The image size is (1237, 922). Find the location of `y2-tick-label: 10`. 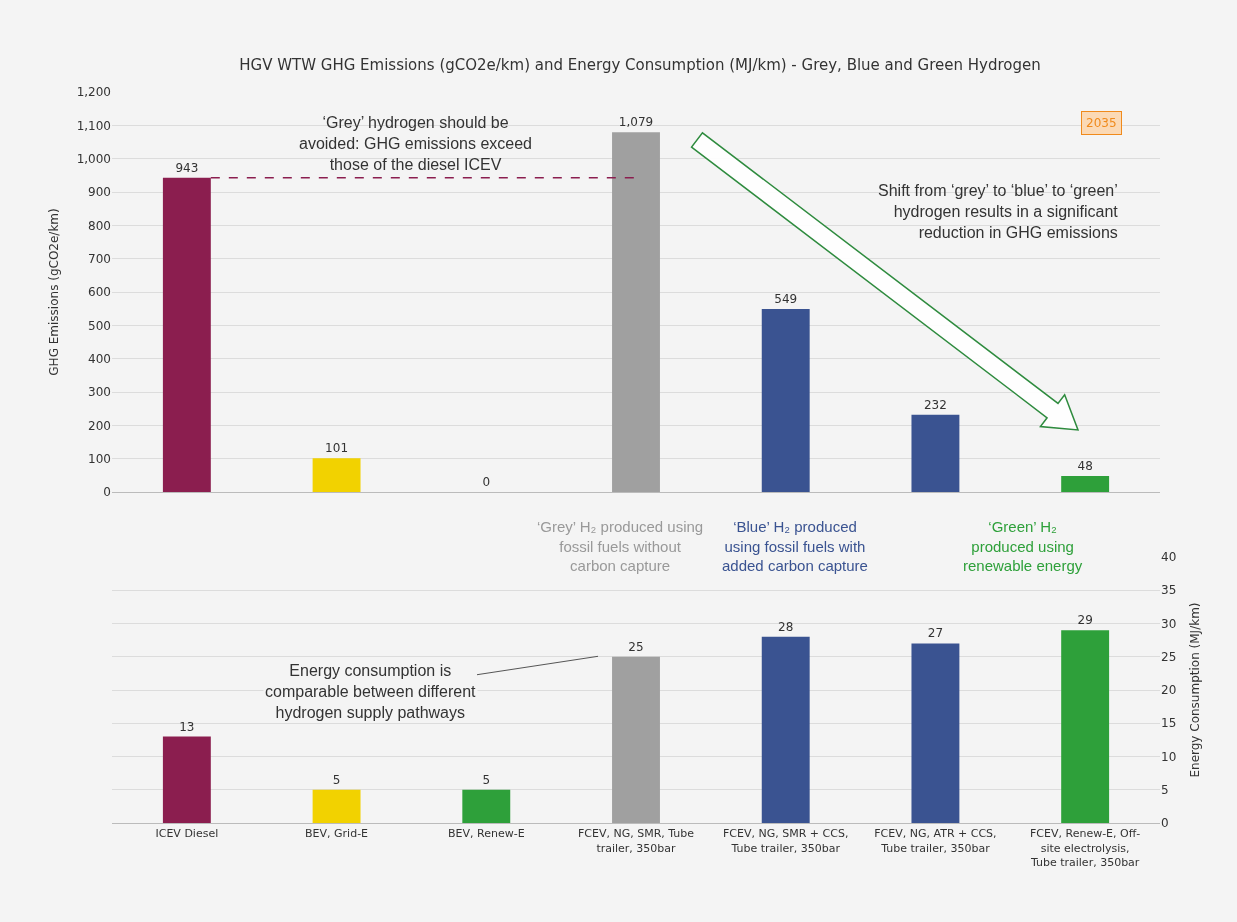

y2-tick-label: 10 is located at coordinates (1169, 756).